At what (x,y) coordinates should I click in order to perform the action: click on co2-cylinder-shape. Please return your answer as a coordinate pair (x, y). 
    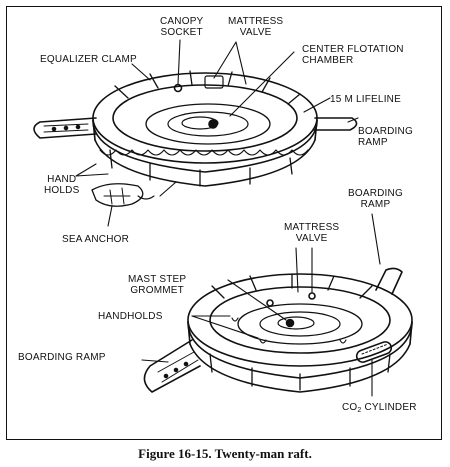
    Looking at the image, I should click on (374, 352).